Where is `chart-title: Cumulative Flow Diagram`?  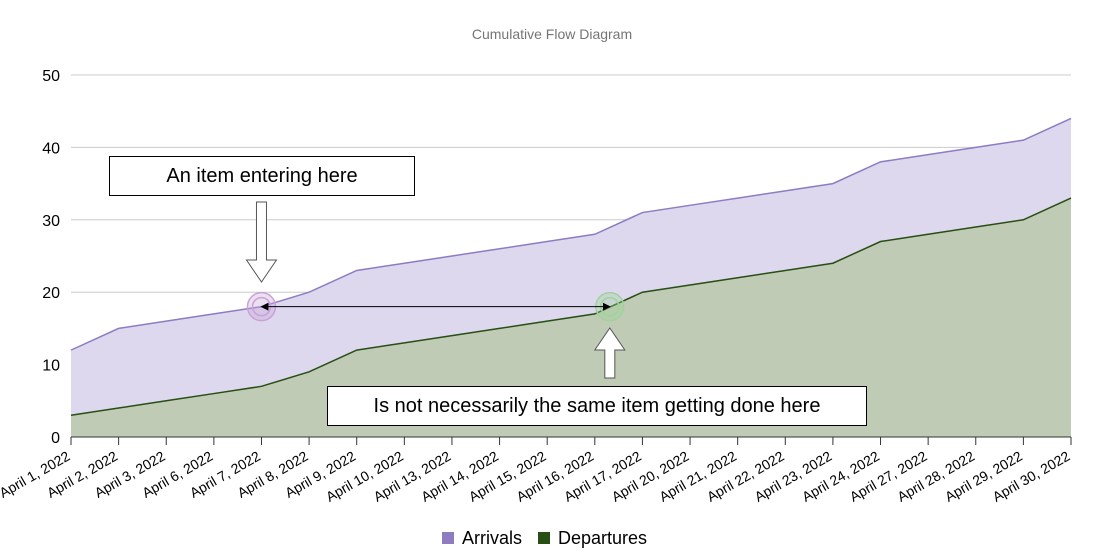
chart-title: Cumulative Flow Diagram is located at coordinates (552, 34).